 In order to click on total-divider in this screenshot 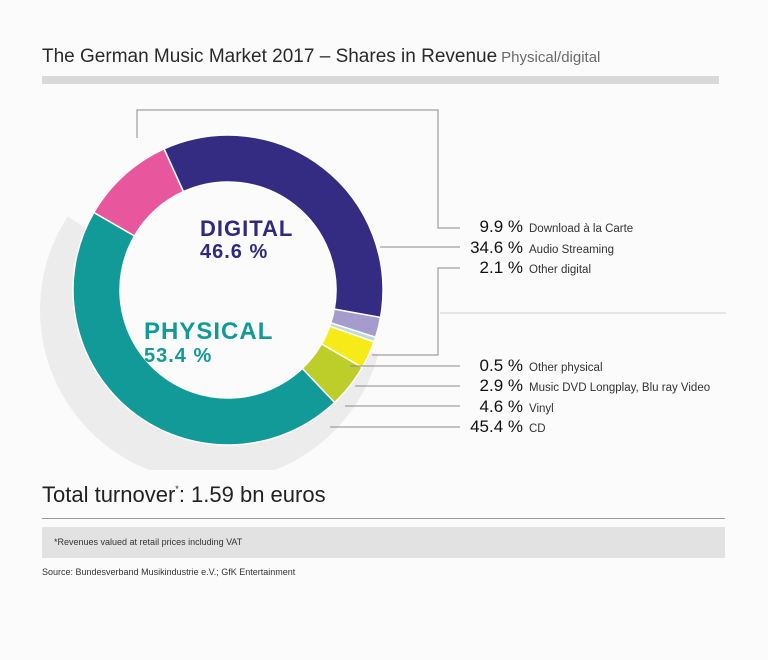, I will do `click(383, 518)`.